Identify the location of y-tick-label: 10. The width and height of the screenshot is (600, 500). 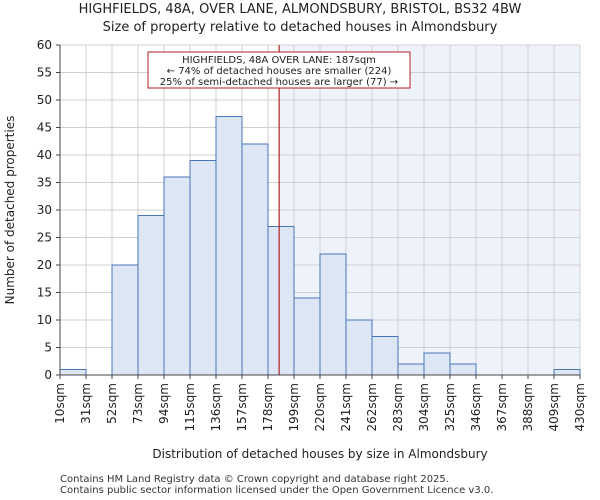
(44, 320).